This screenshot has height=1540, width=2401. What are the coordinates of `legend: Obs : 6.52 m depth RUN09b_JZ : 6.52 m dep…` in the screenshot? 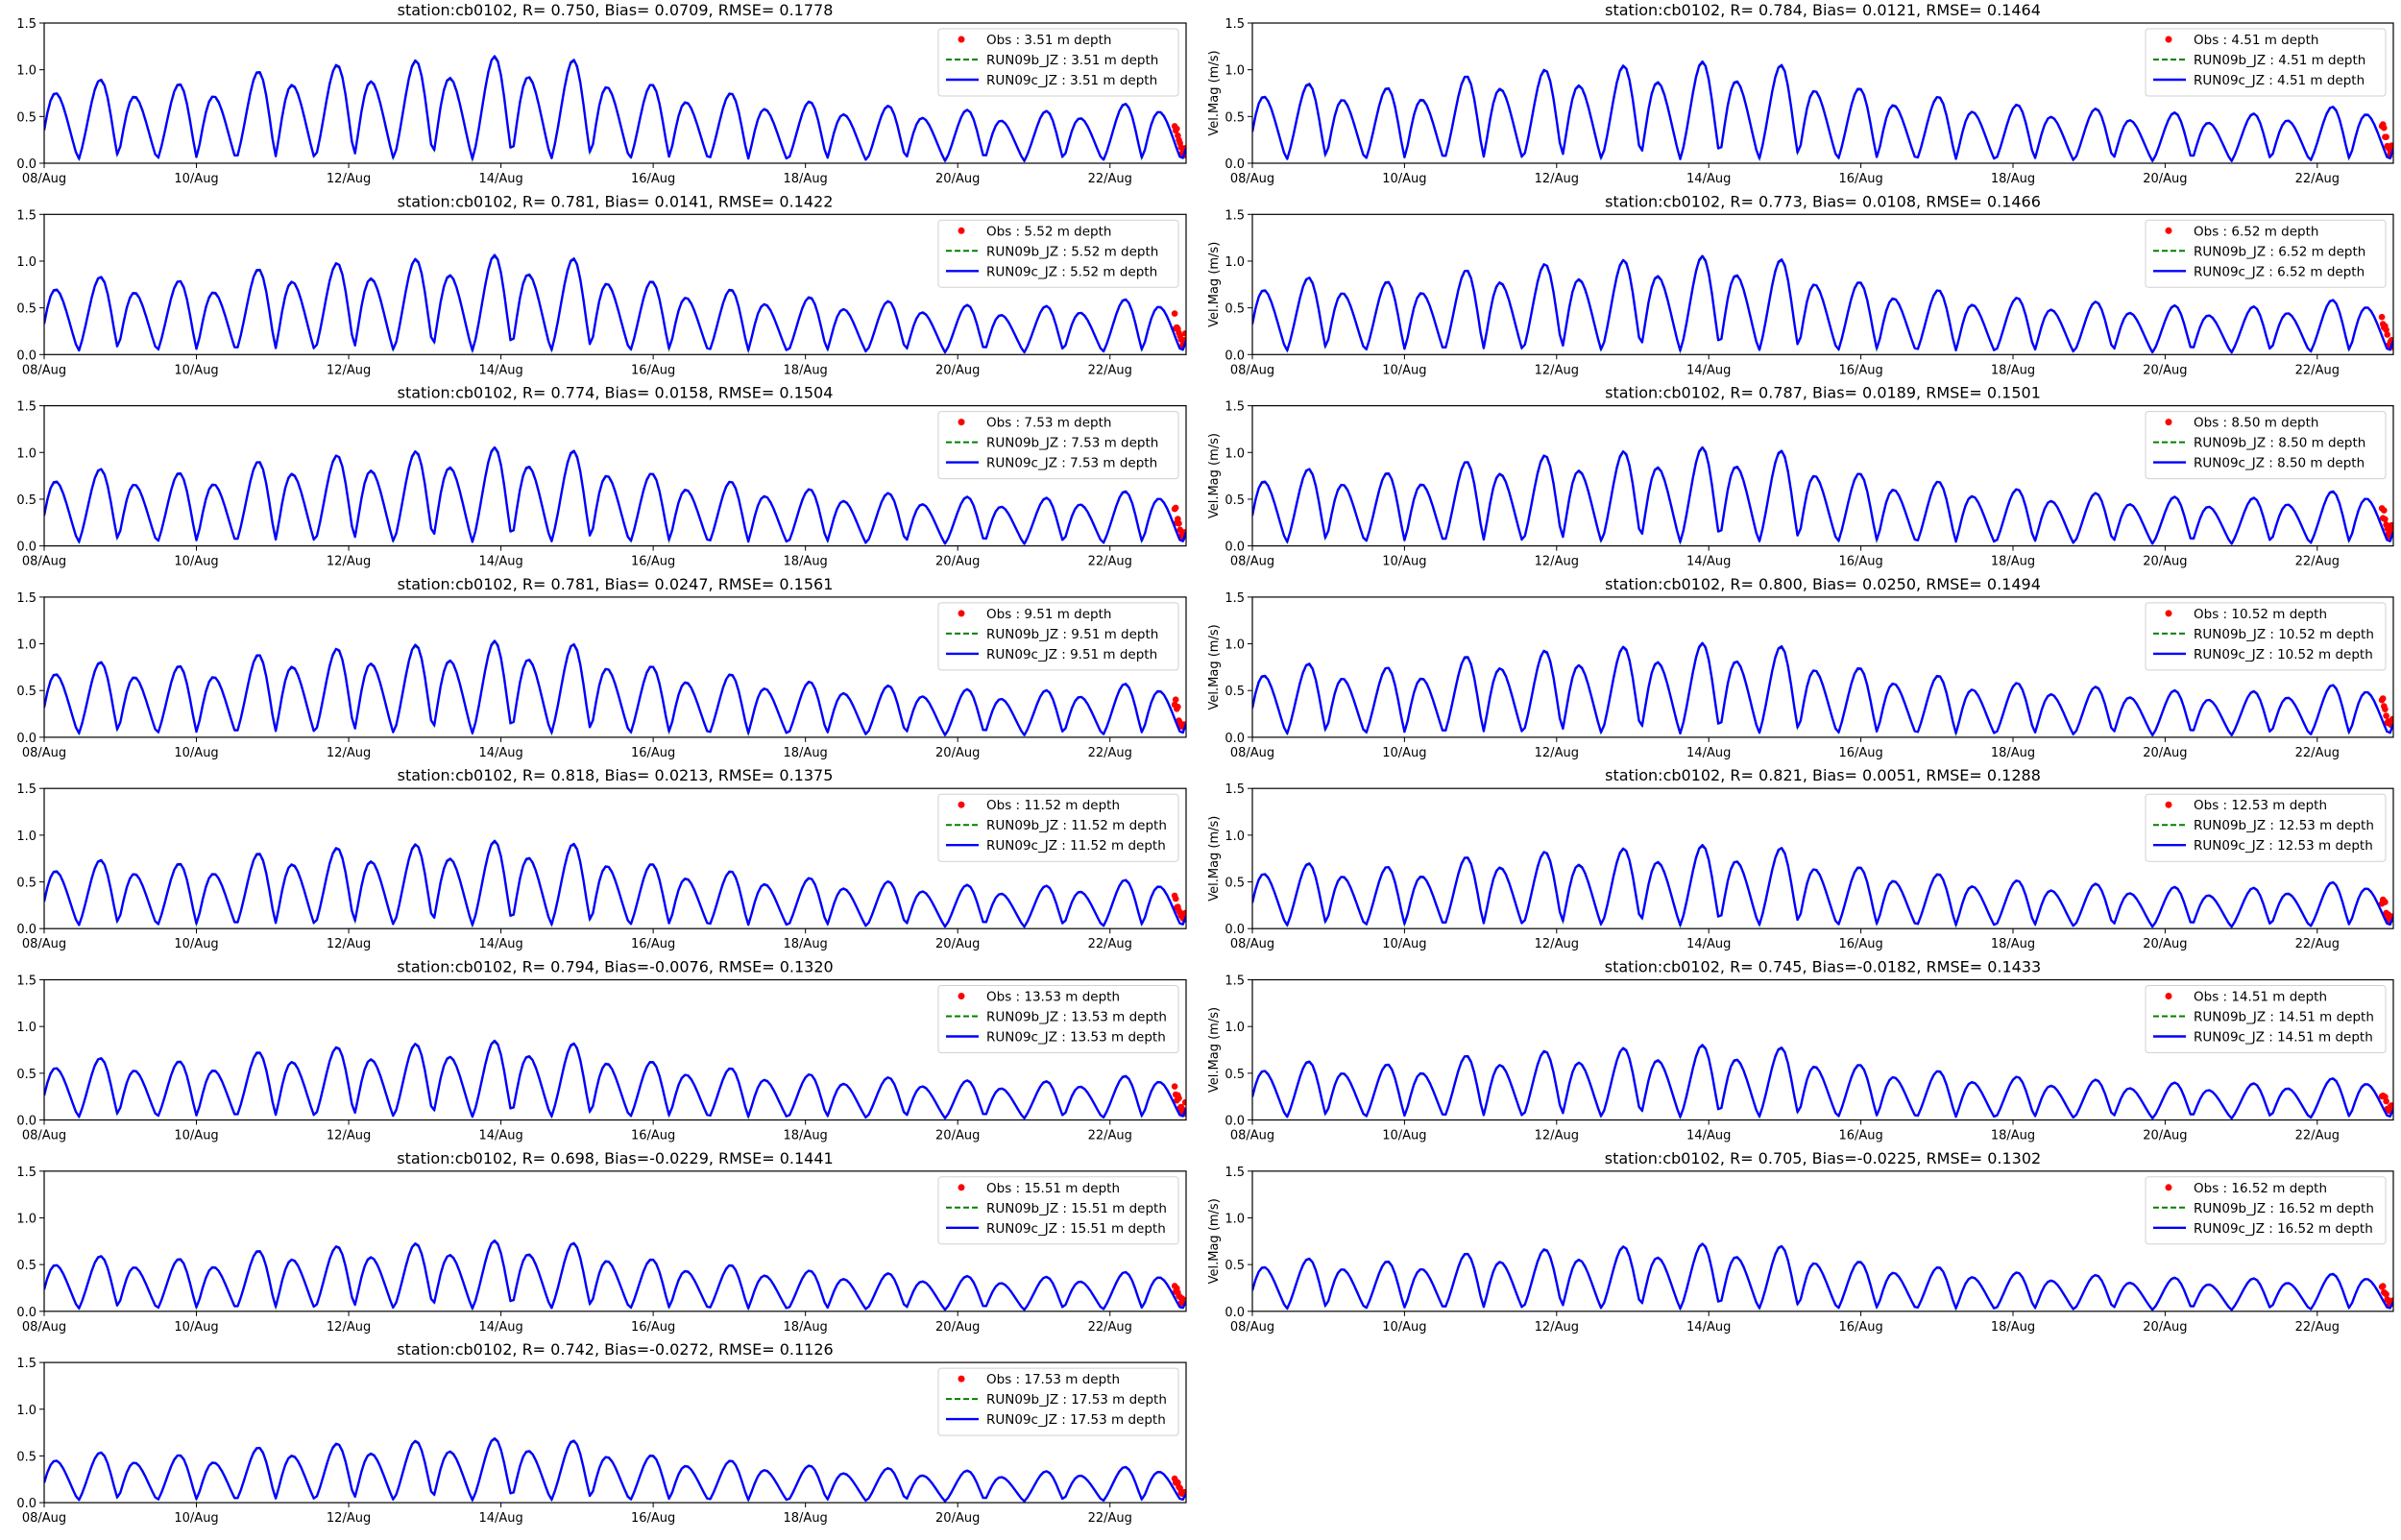 It's located at (2266, 254).